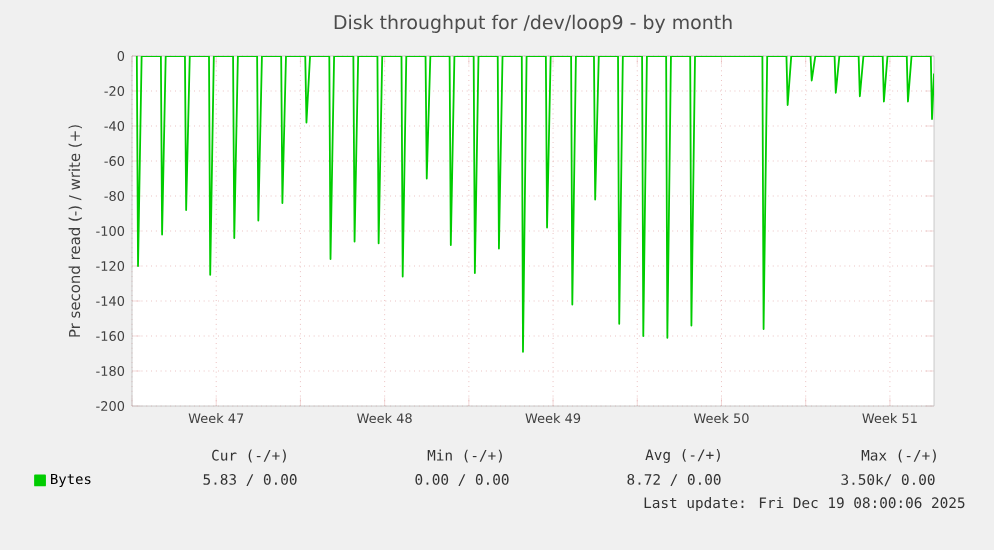 The width and height of the screenshot is (994, 550). What do you see at coordinates (533, 23) in the screenshot?
I see `chart-title: Disk throughput for /dev/loop9 - by month` at bounding box center [533, 23].